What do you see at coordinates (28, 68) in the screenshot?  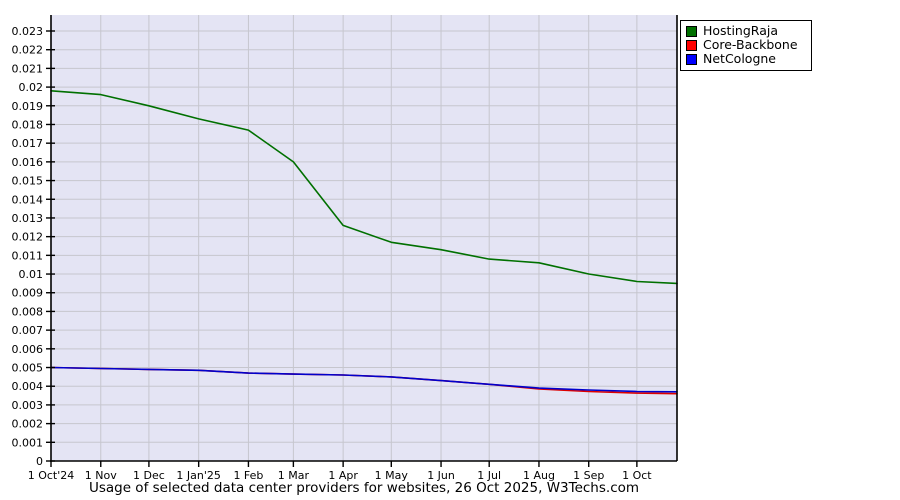 I see `svg-text: 0.021` at bounding box center [28, 68].